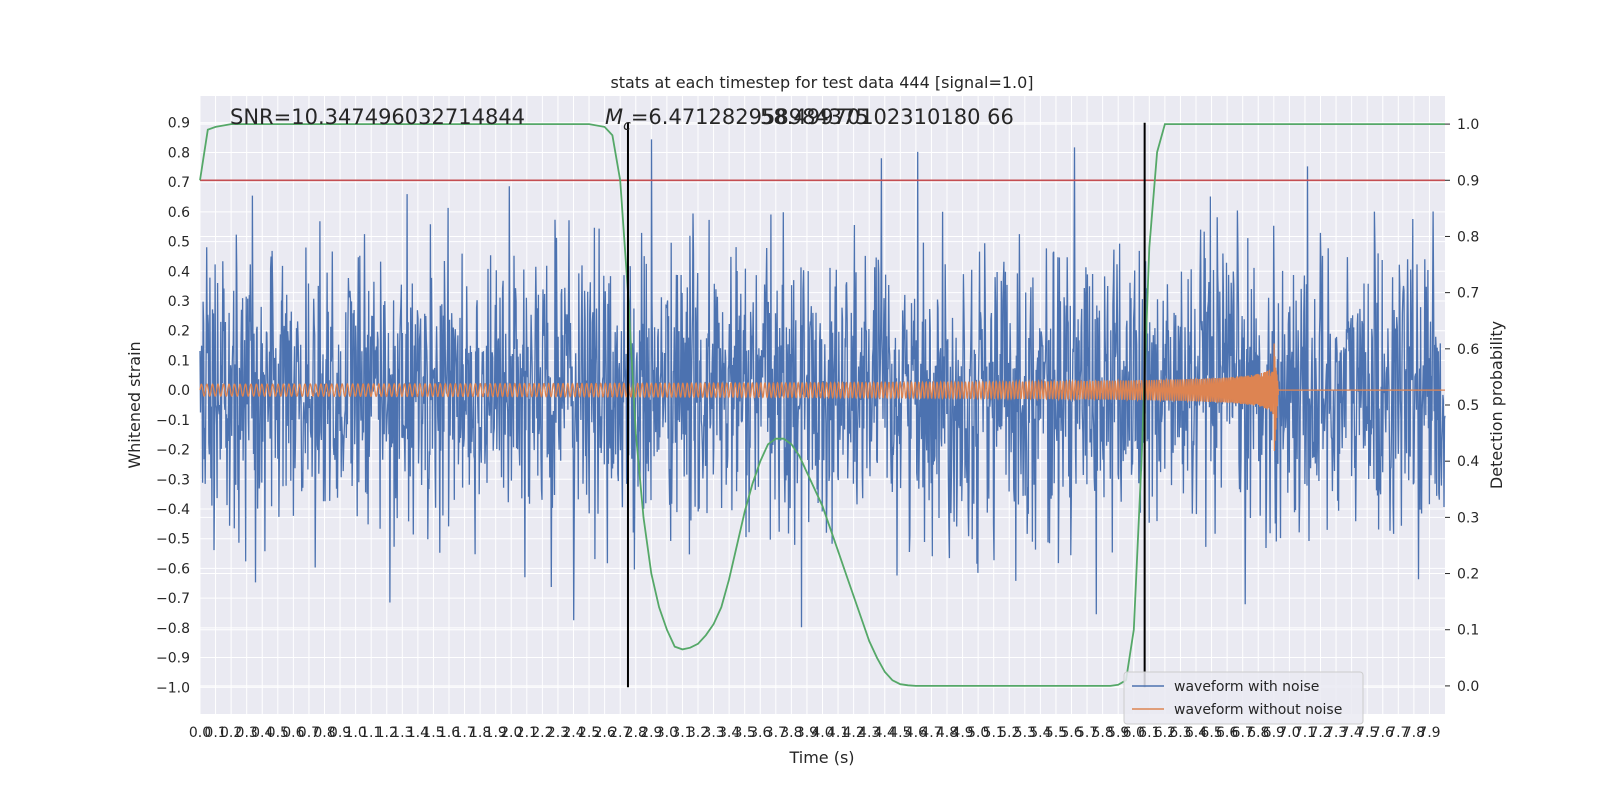  What do you see at coordinates (573, 733) in the screenshot?
I see `x-tick-label-24: 2.4` at bounding box center [573, 733].